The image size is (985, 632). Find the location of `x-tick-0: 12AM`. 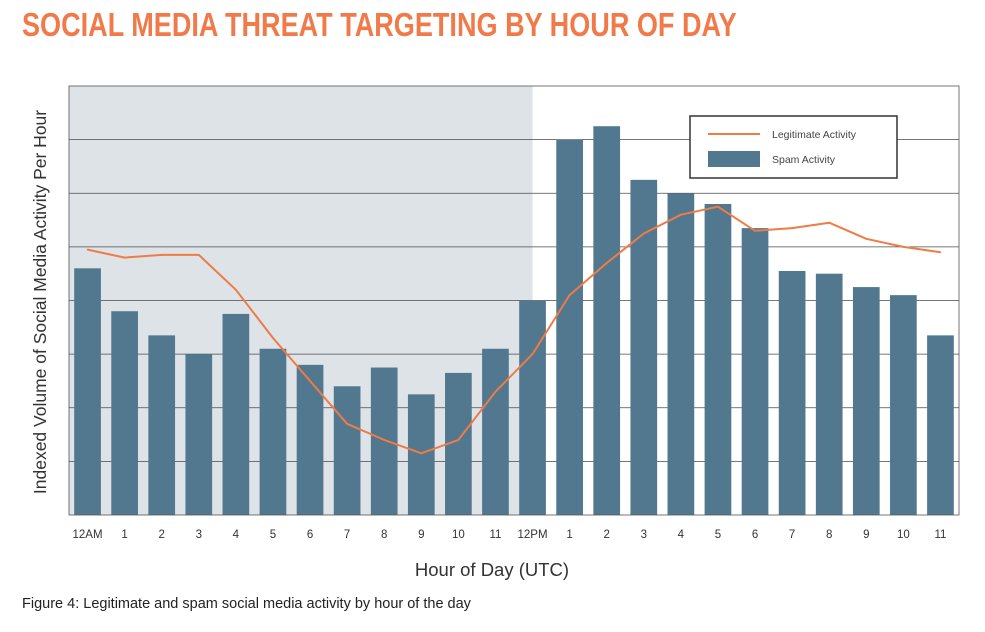

x-tick-0: 12AM is located at coordinates (88, 535).